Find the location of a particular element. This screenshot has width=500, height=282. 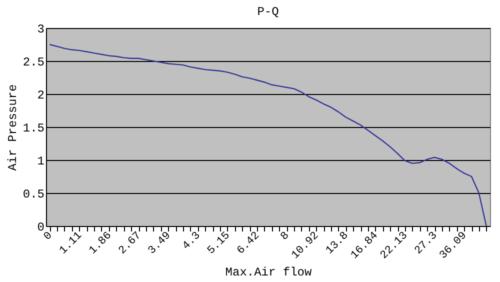

y-tick-label: 2.5 is located at coordinates (33, 63).